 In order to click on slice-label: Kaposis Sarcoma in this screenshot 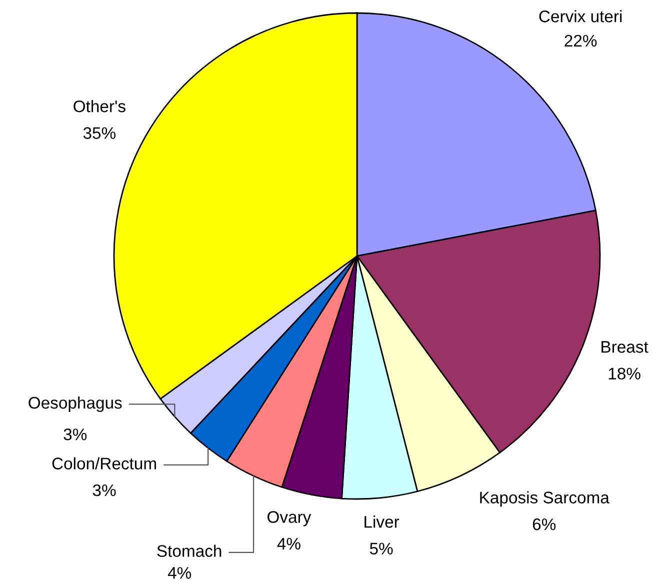, I will do `click(545, 499)`.